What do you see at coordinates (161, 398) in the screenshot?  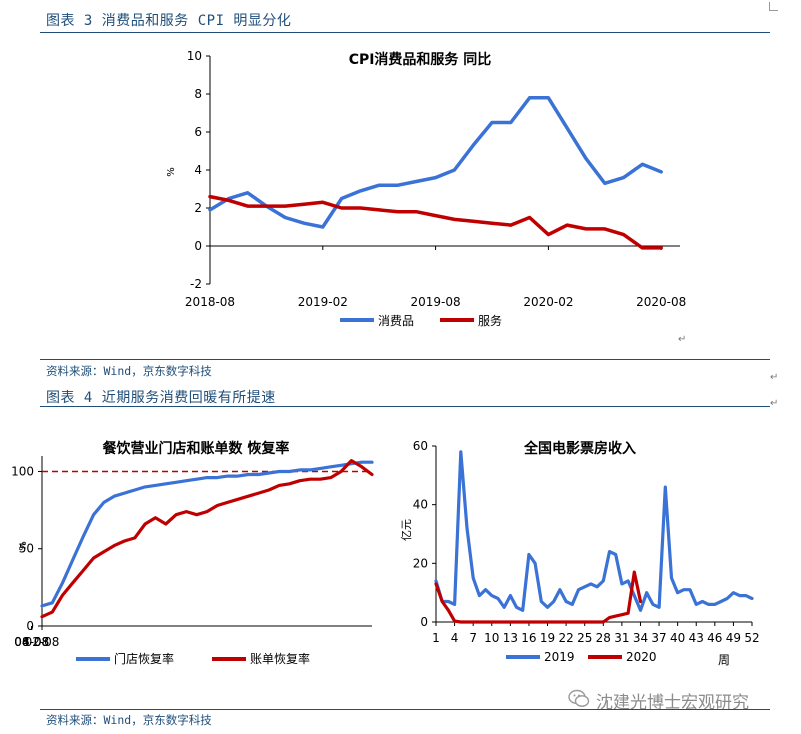 I see `figure-4-title: 图表 4 近期服务消费回暖有所提速` at bounding box center [161, 398].